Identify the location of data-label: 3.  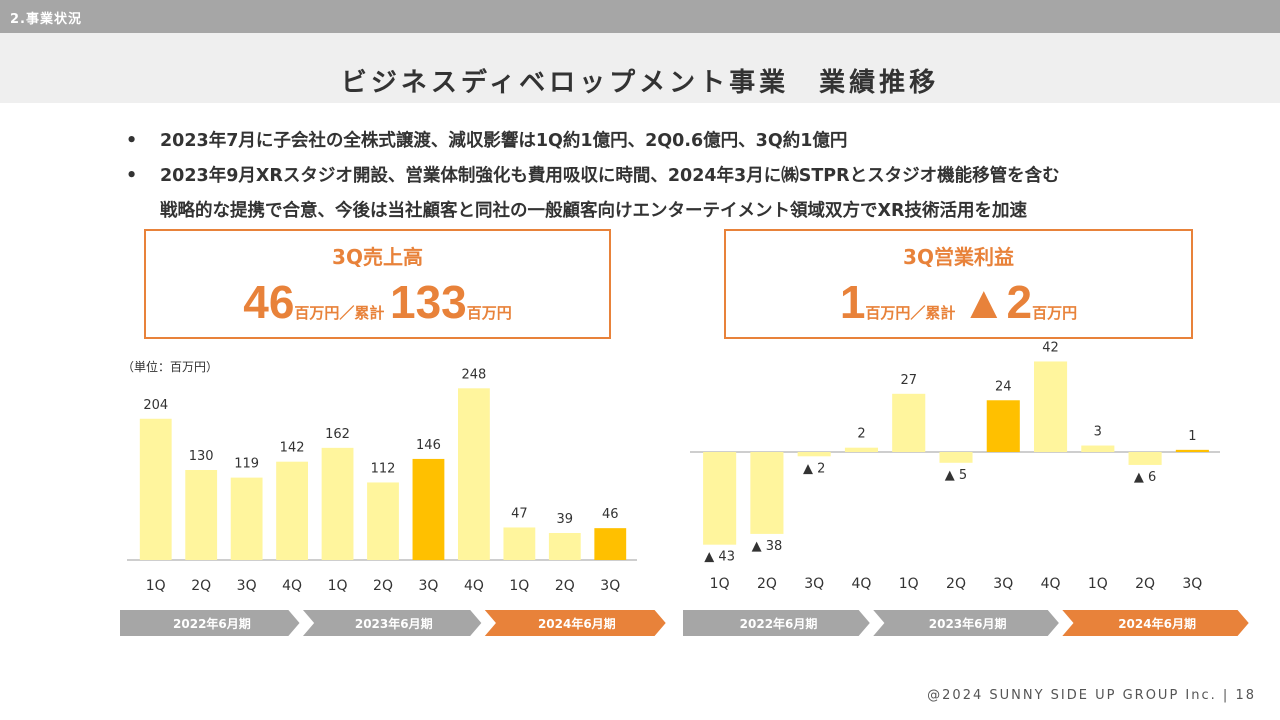
(1098, 432).